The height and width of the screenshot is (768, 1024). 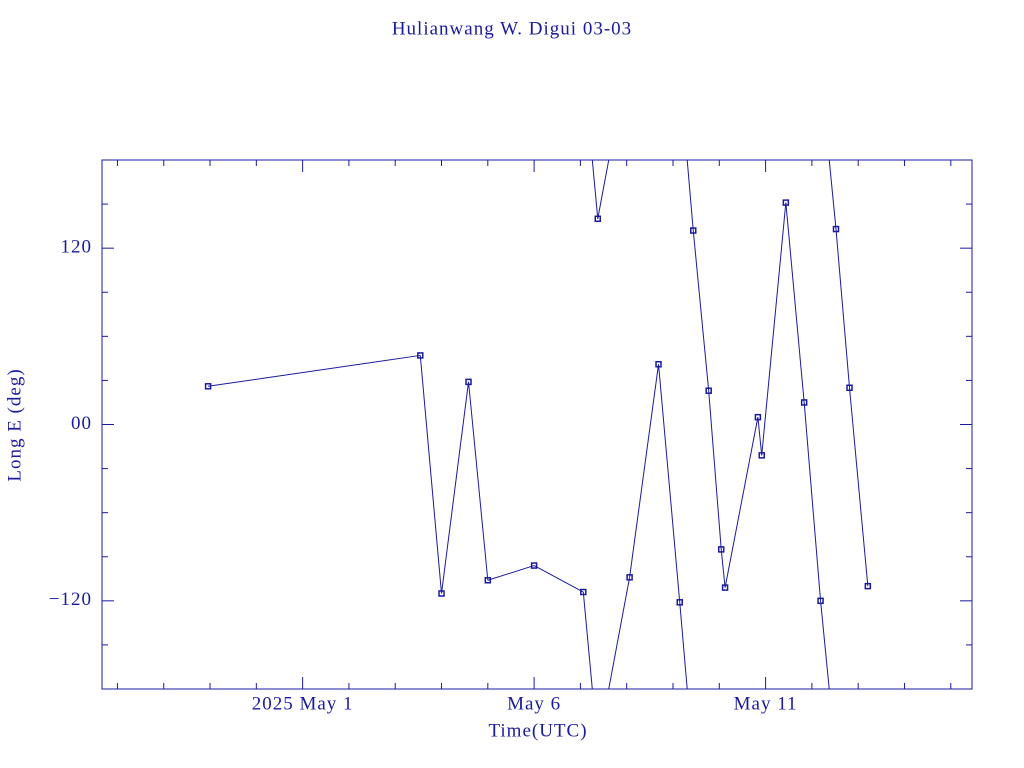 I want to click on y-tick-label: −120, so click(x=70, y=599).